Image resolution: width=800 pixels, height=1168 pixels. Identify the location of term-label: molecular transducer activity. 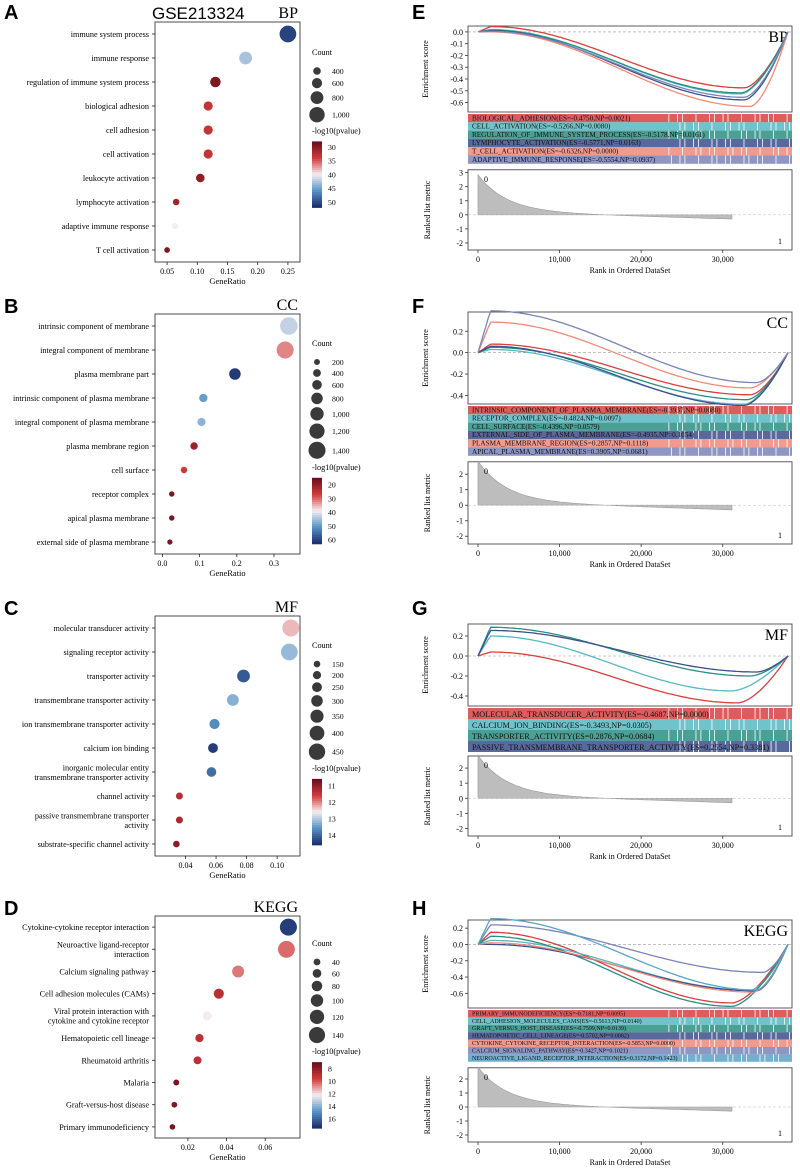
(102, 628).